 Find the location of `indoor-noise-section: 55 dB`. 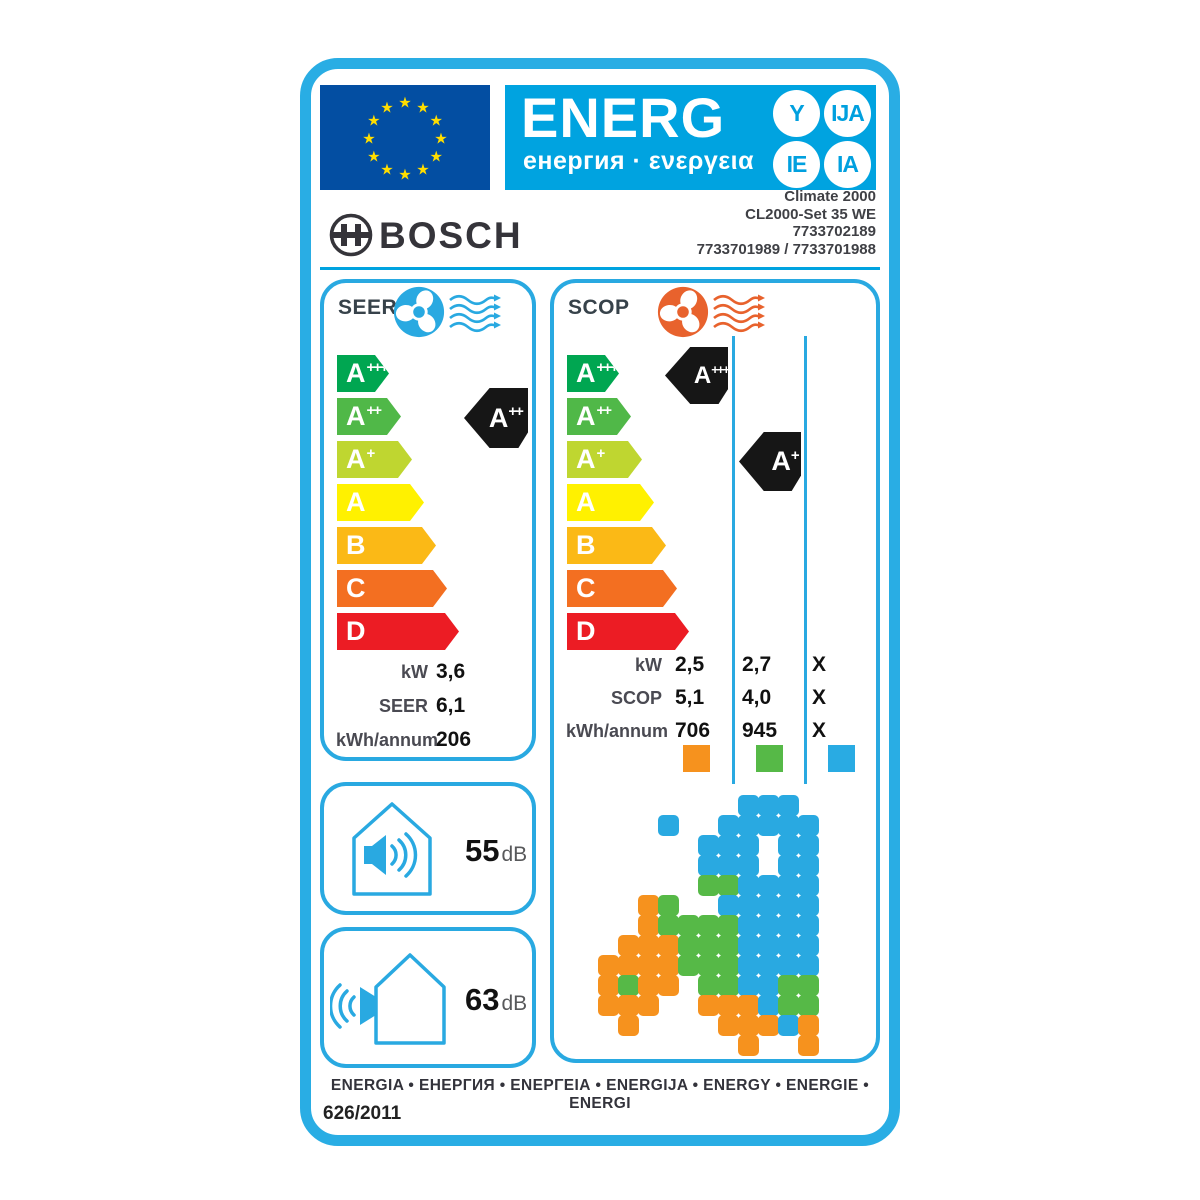

indoor-noise-section: 55 dB is located at coordinates (428, 848).